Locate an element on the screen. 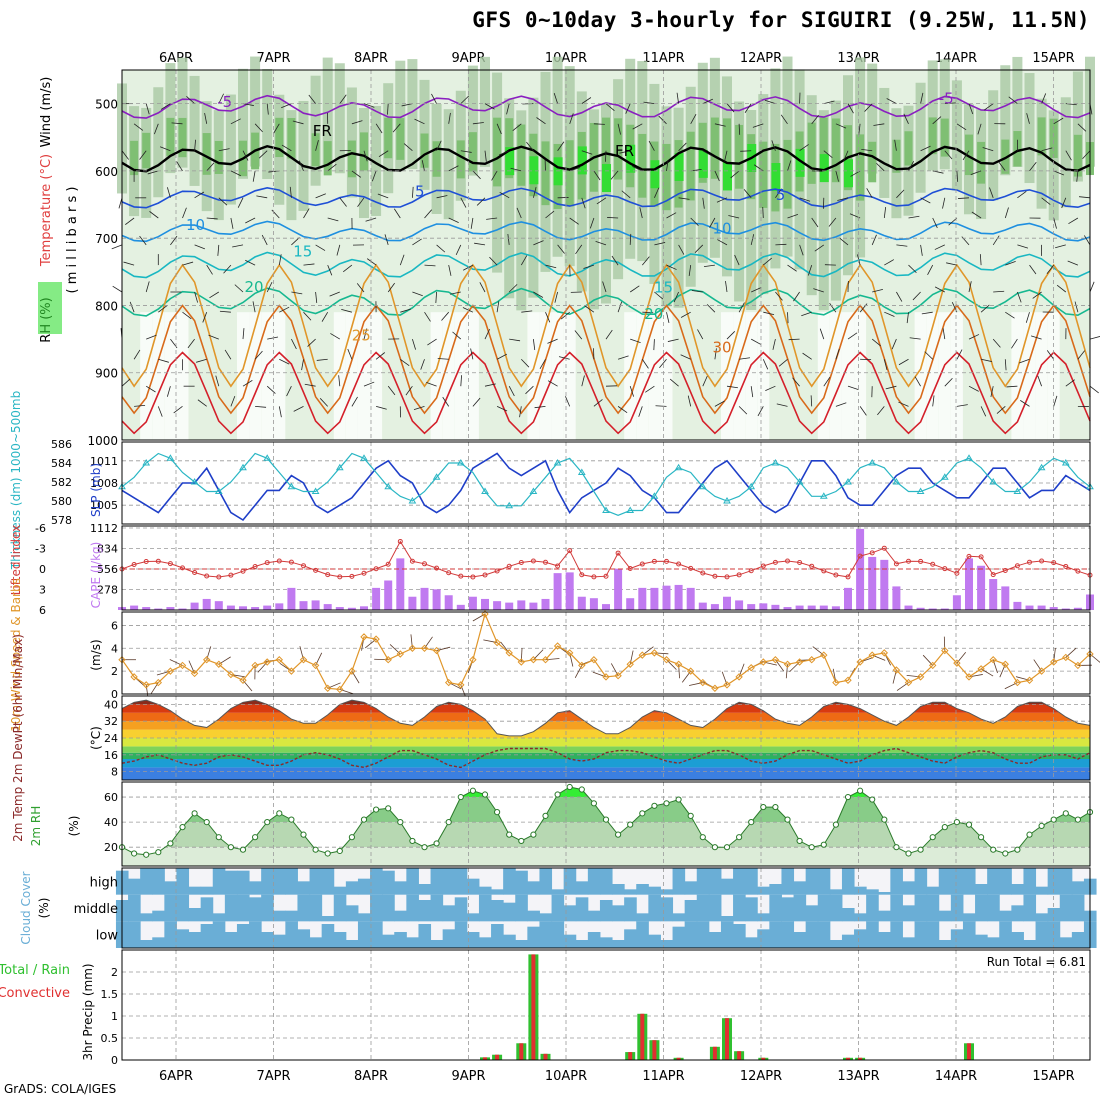 The width and height of the screenshot is (1100, 1100). rh-tick: 40 is located at coordinates (111, 822).